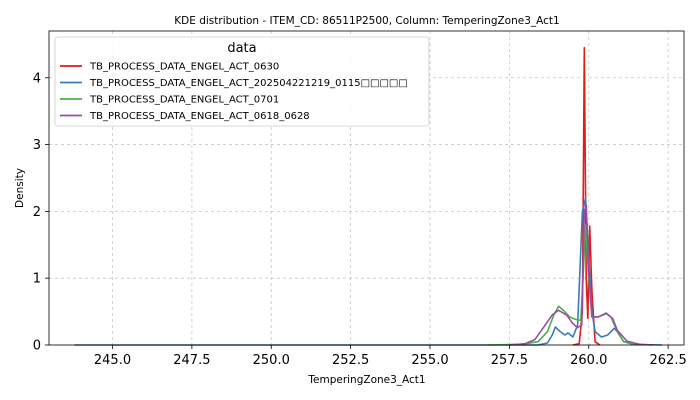 This screenshot has width=700, height=400. Describe the element at coordinates (509, 360) in the screenshot. I see `x-tick-label: 257.5` at that location.